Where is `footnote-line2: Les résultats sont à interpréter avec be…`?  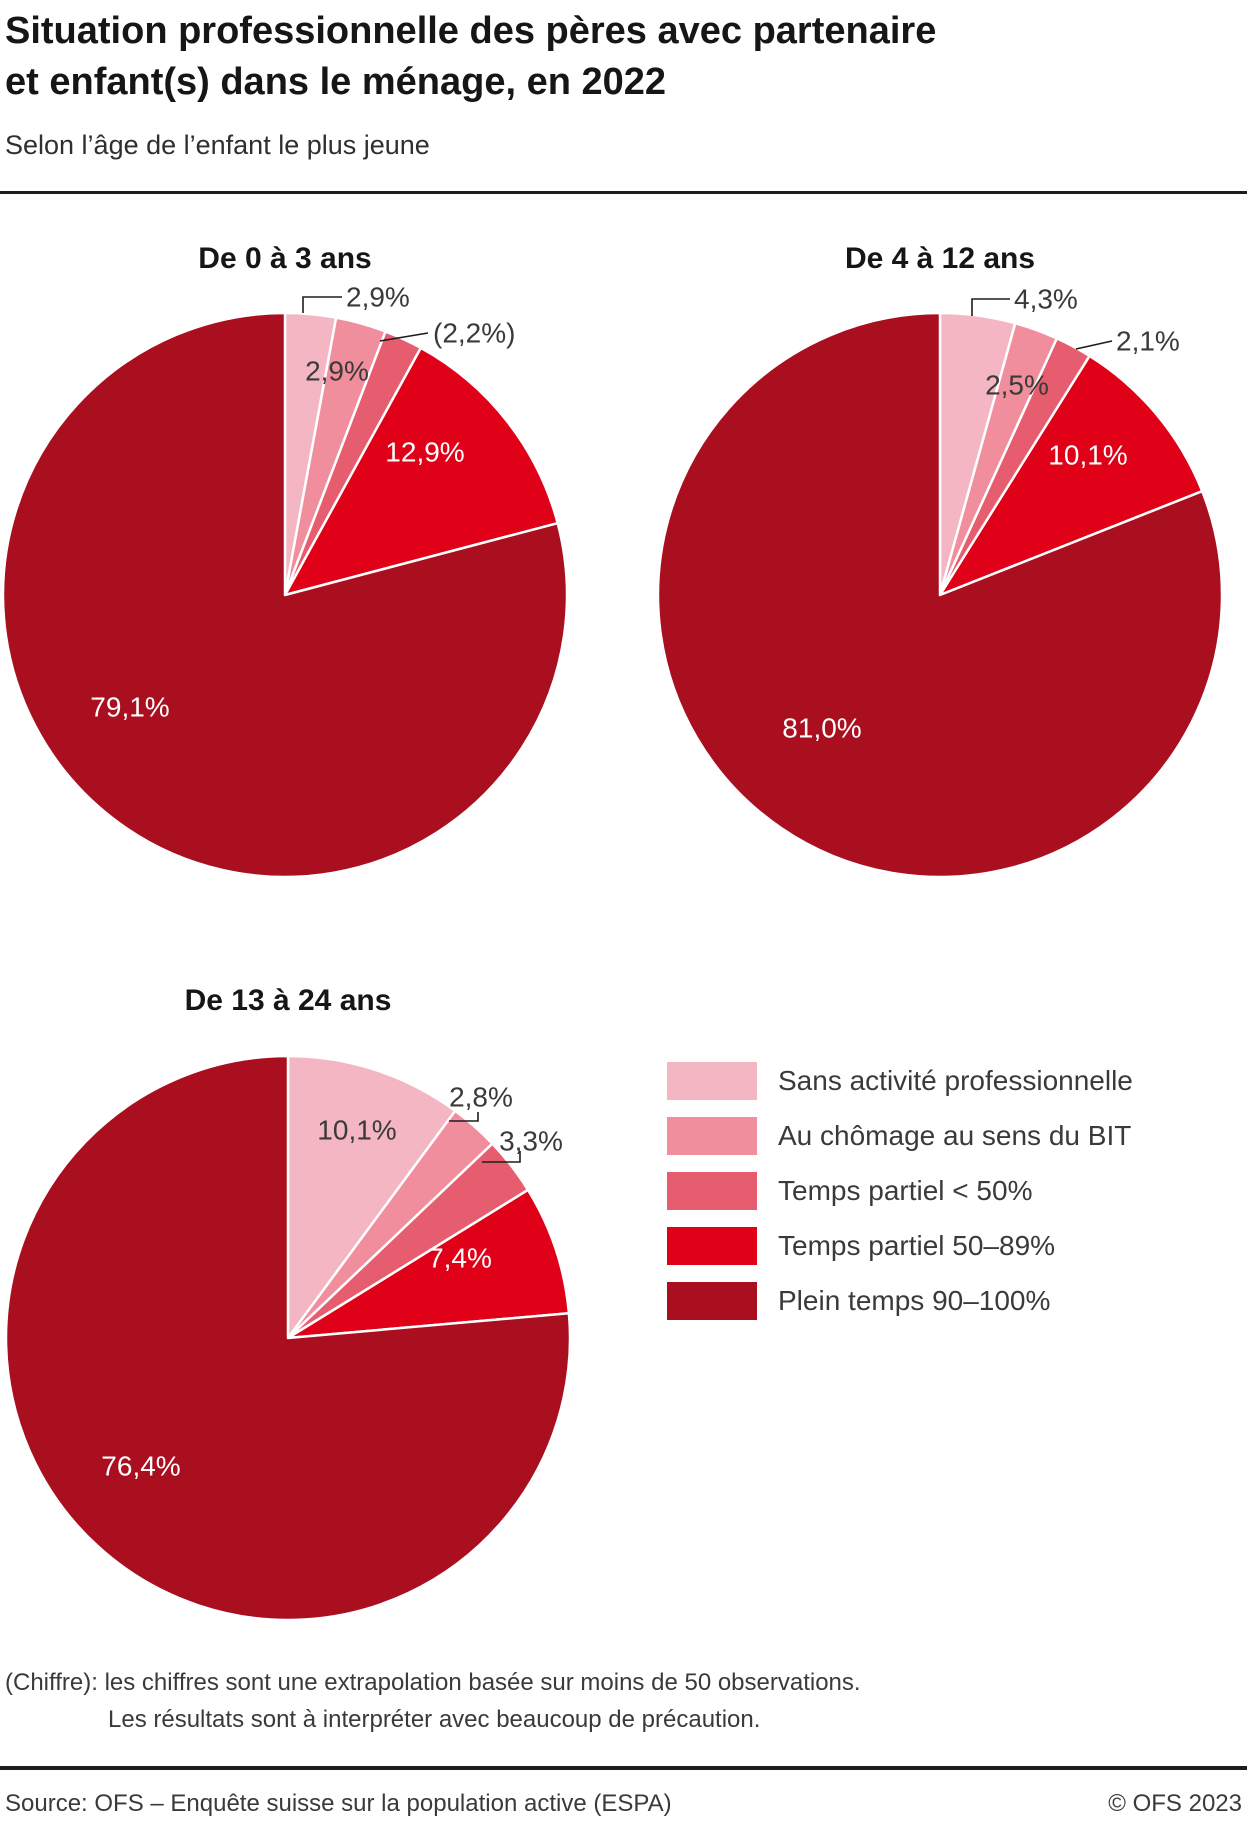 footnote-line2: Les résultats sont à interpréter avec be… is located at coordinates (434, 1719).